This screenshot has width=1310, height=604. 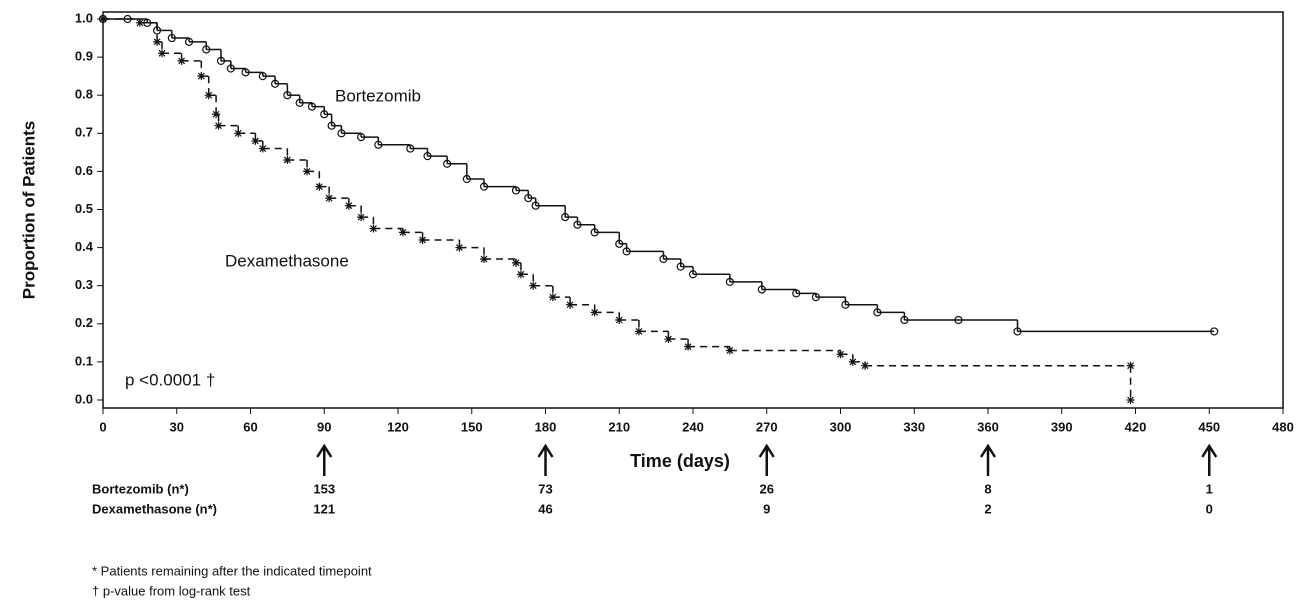 I want to click on x-tick-label: 360, so click(x=988, y=426).